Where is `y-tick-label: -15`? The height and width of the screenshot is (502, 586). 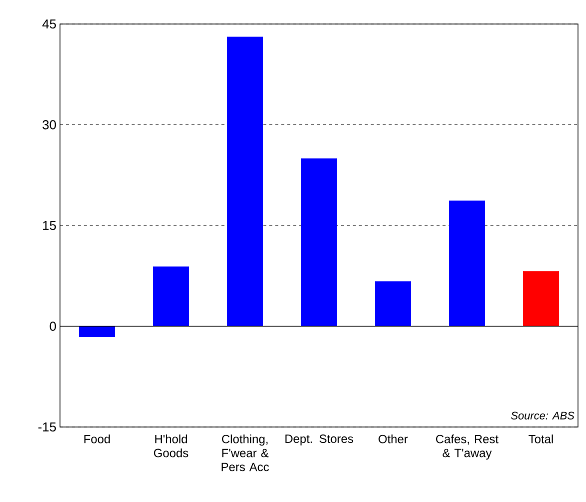 y-tick-label: -15 is located at coordinates (47, 427).